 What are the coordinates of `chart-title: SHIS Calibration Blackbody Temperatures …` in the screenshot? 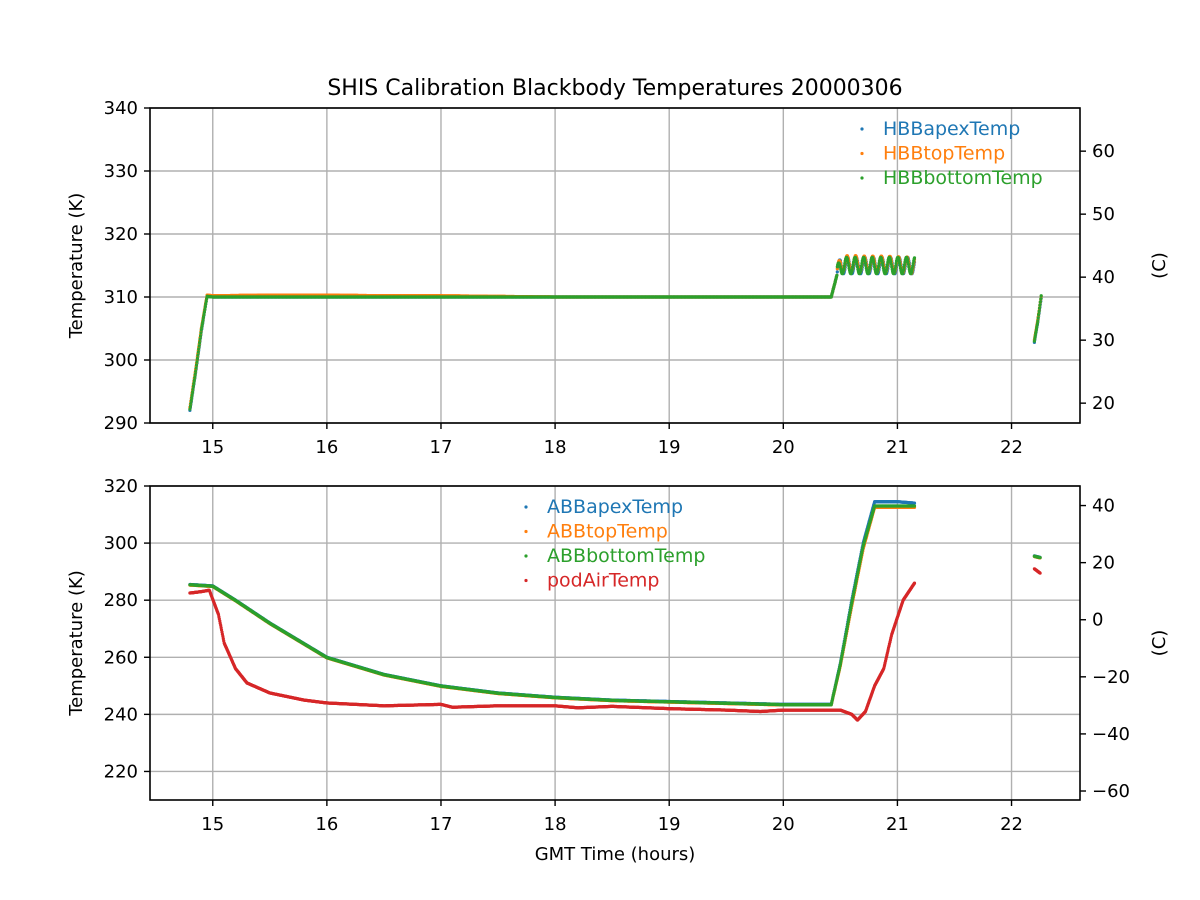 It's located at (614, 88).